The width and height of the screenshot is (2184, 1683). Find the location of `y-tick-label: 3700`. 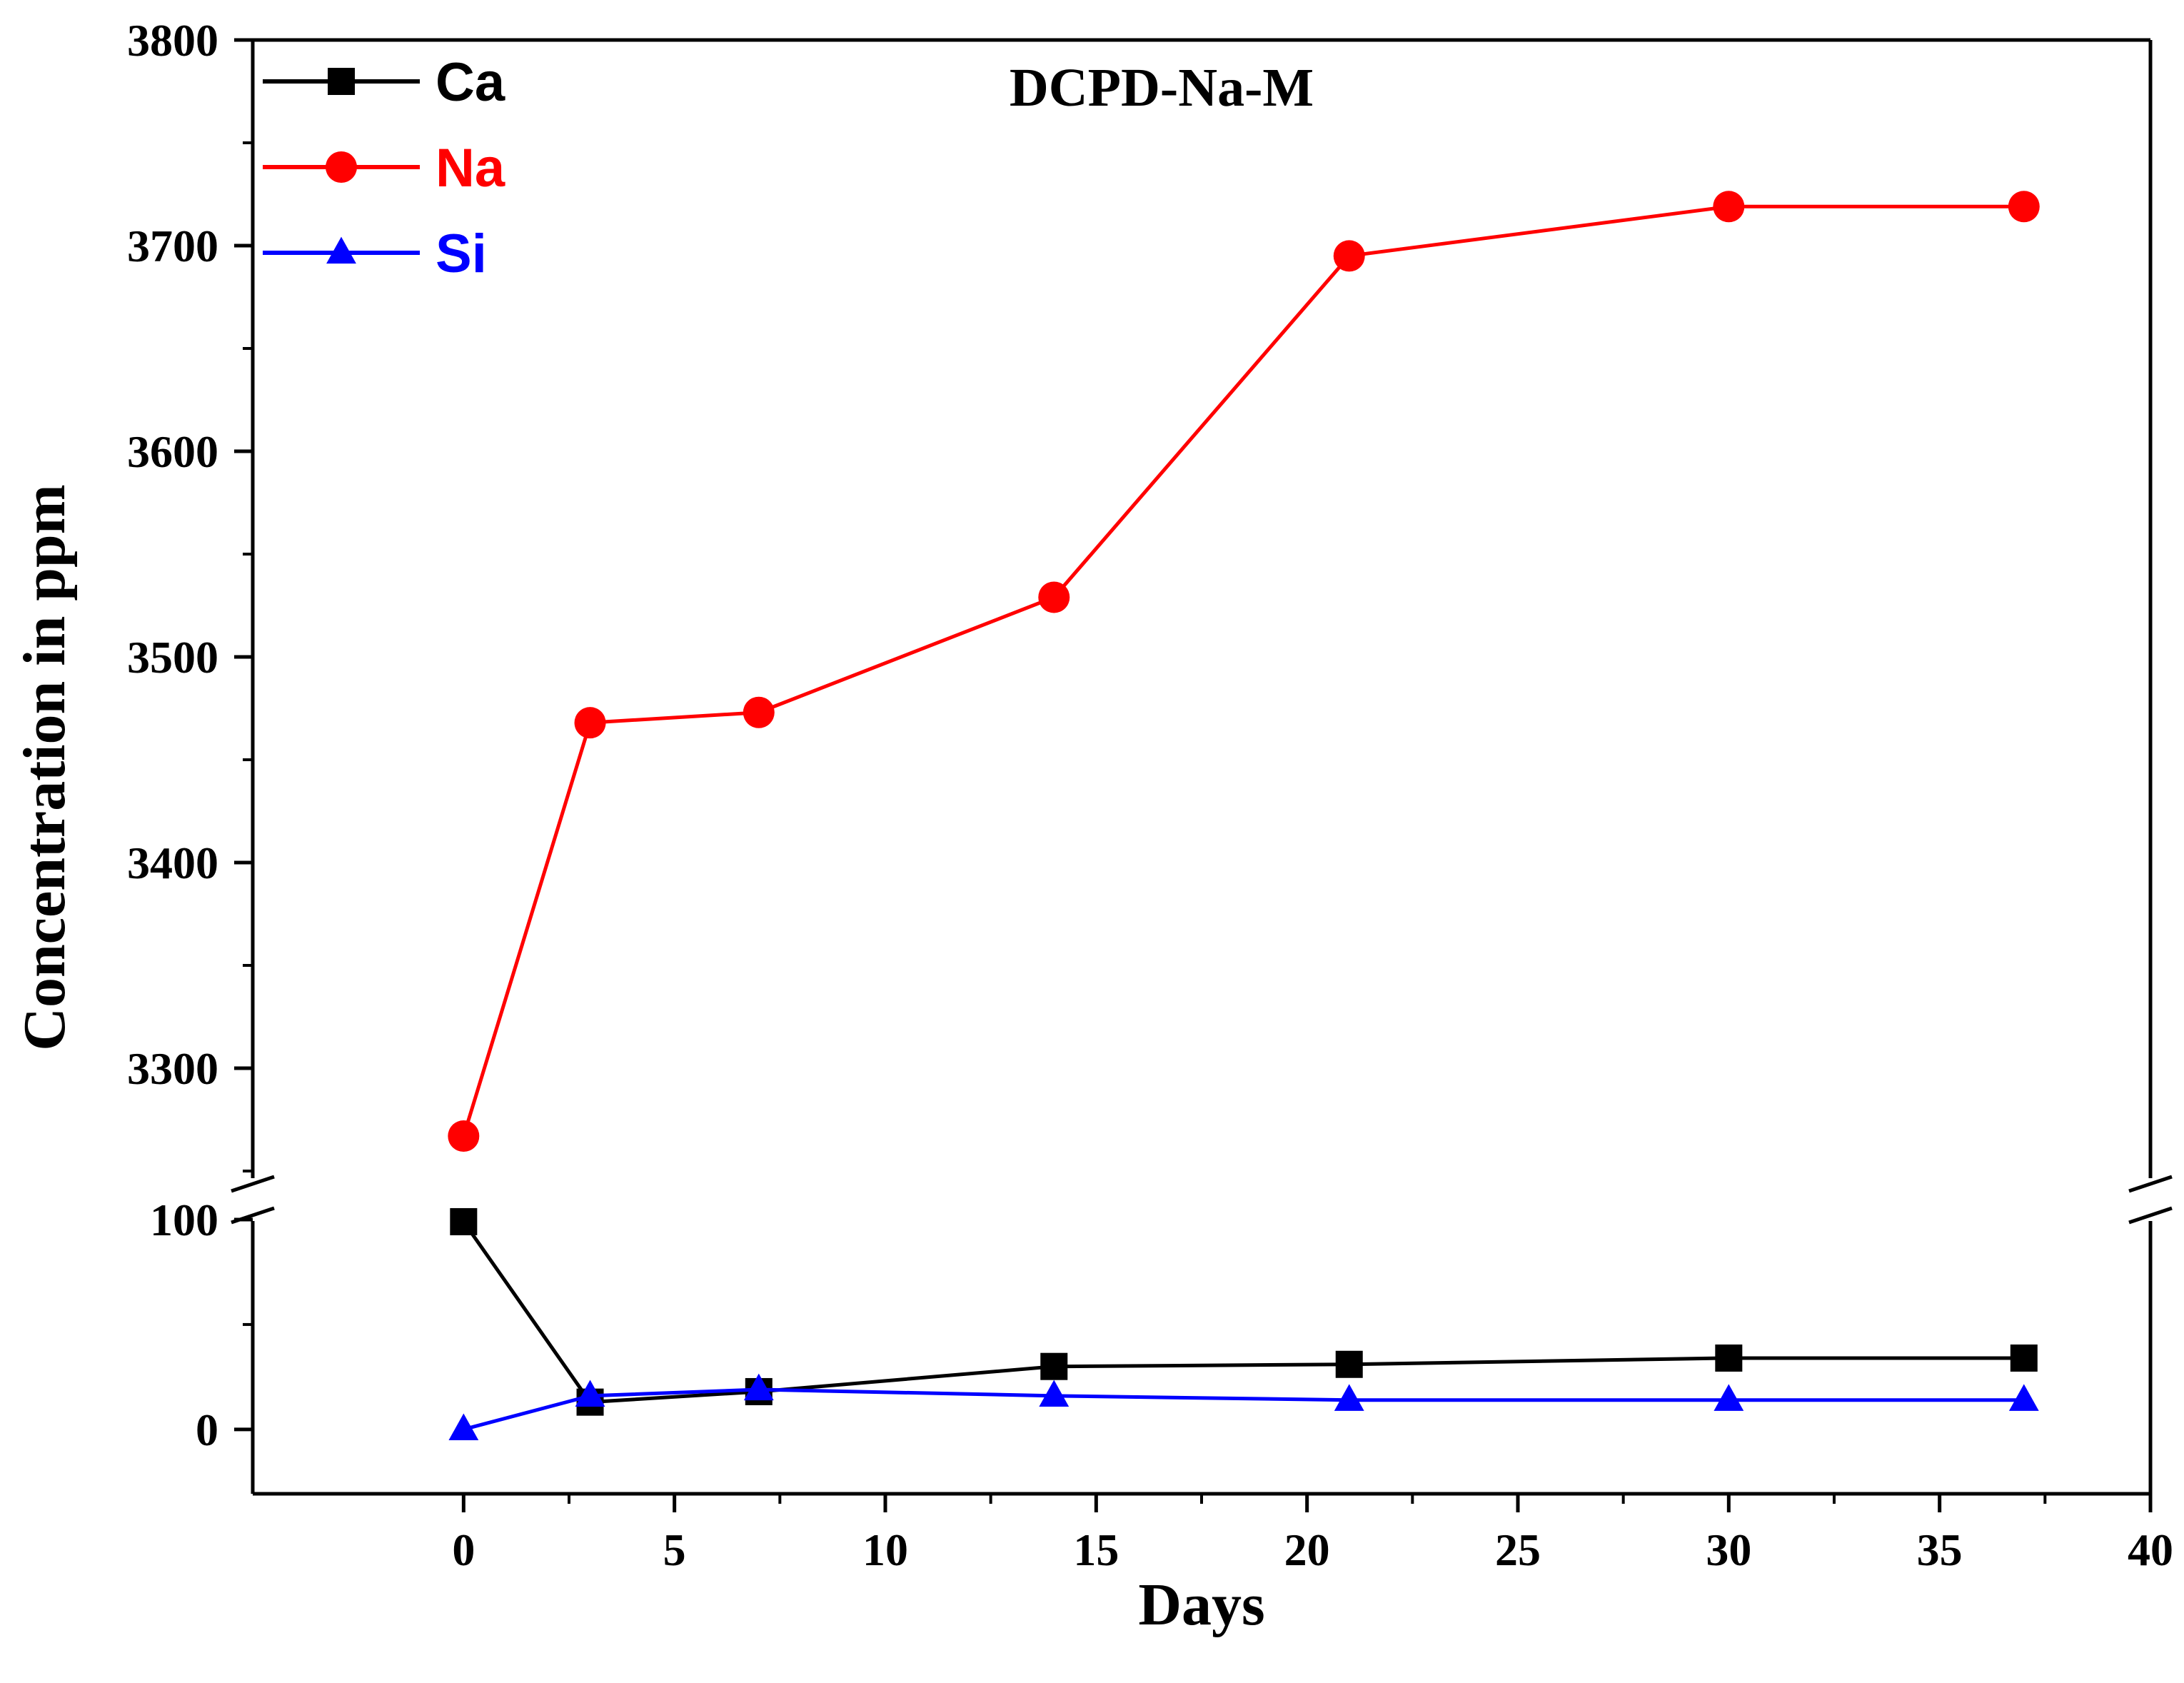

y-tick-label: 3700 is located at coordinates (172, 246).